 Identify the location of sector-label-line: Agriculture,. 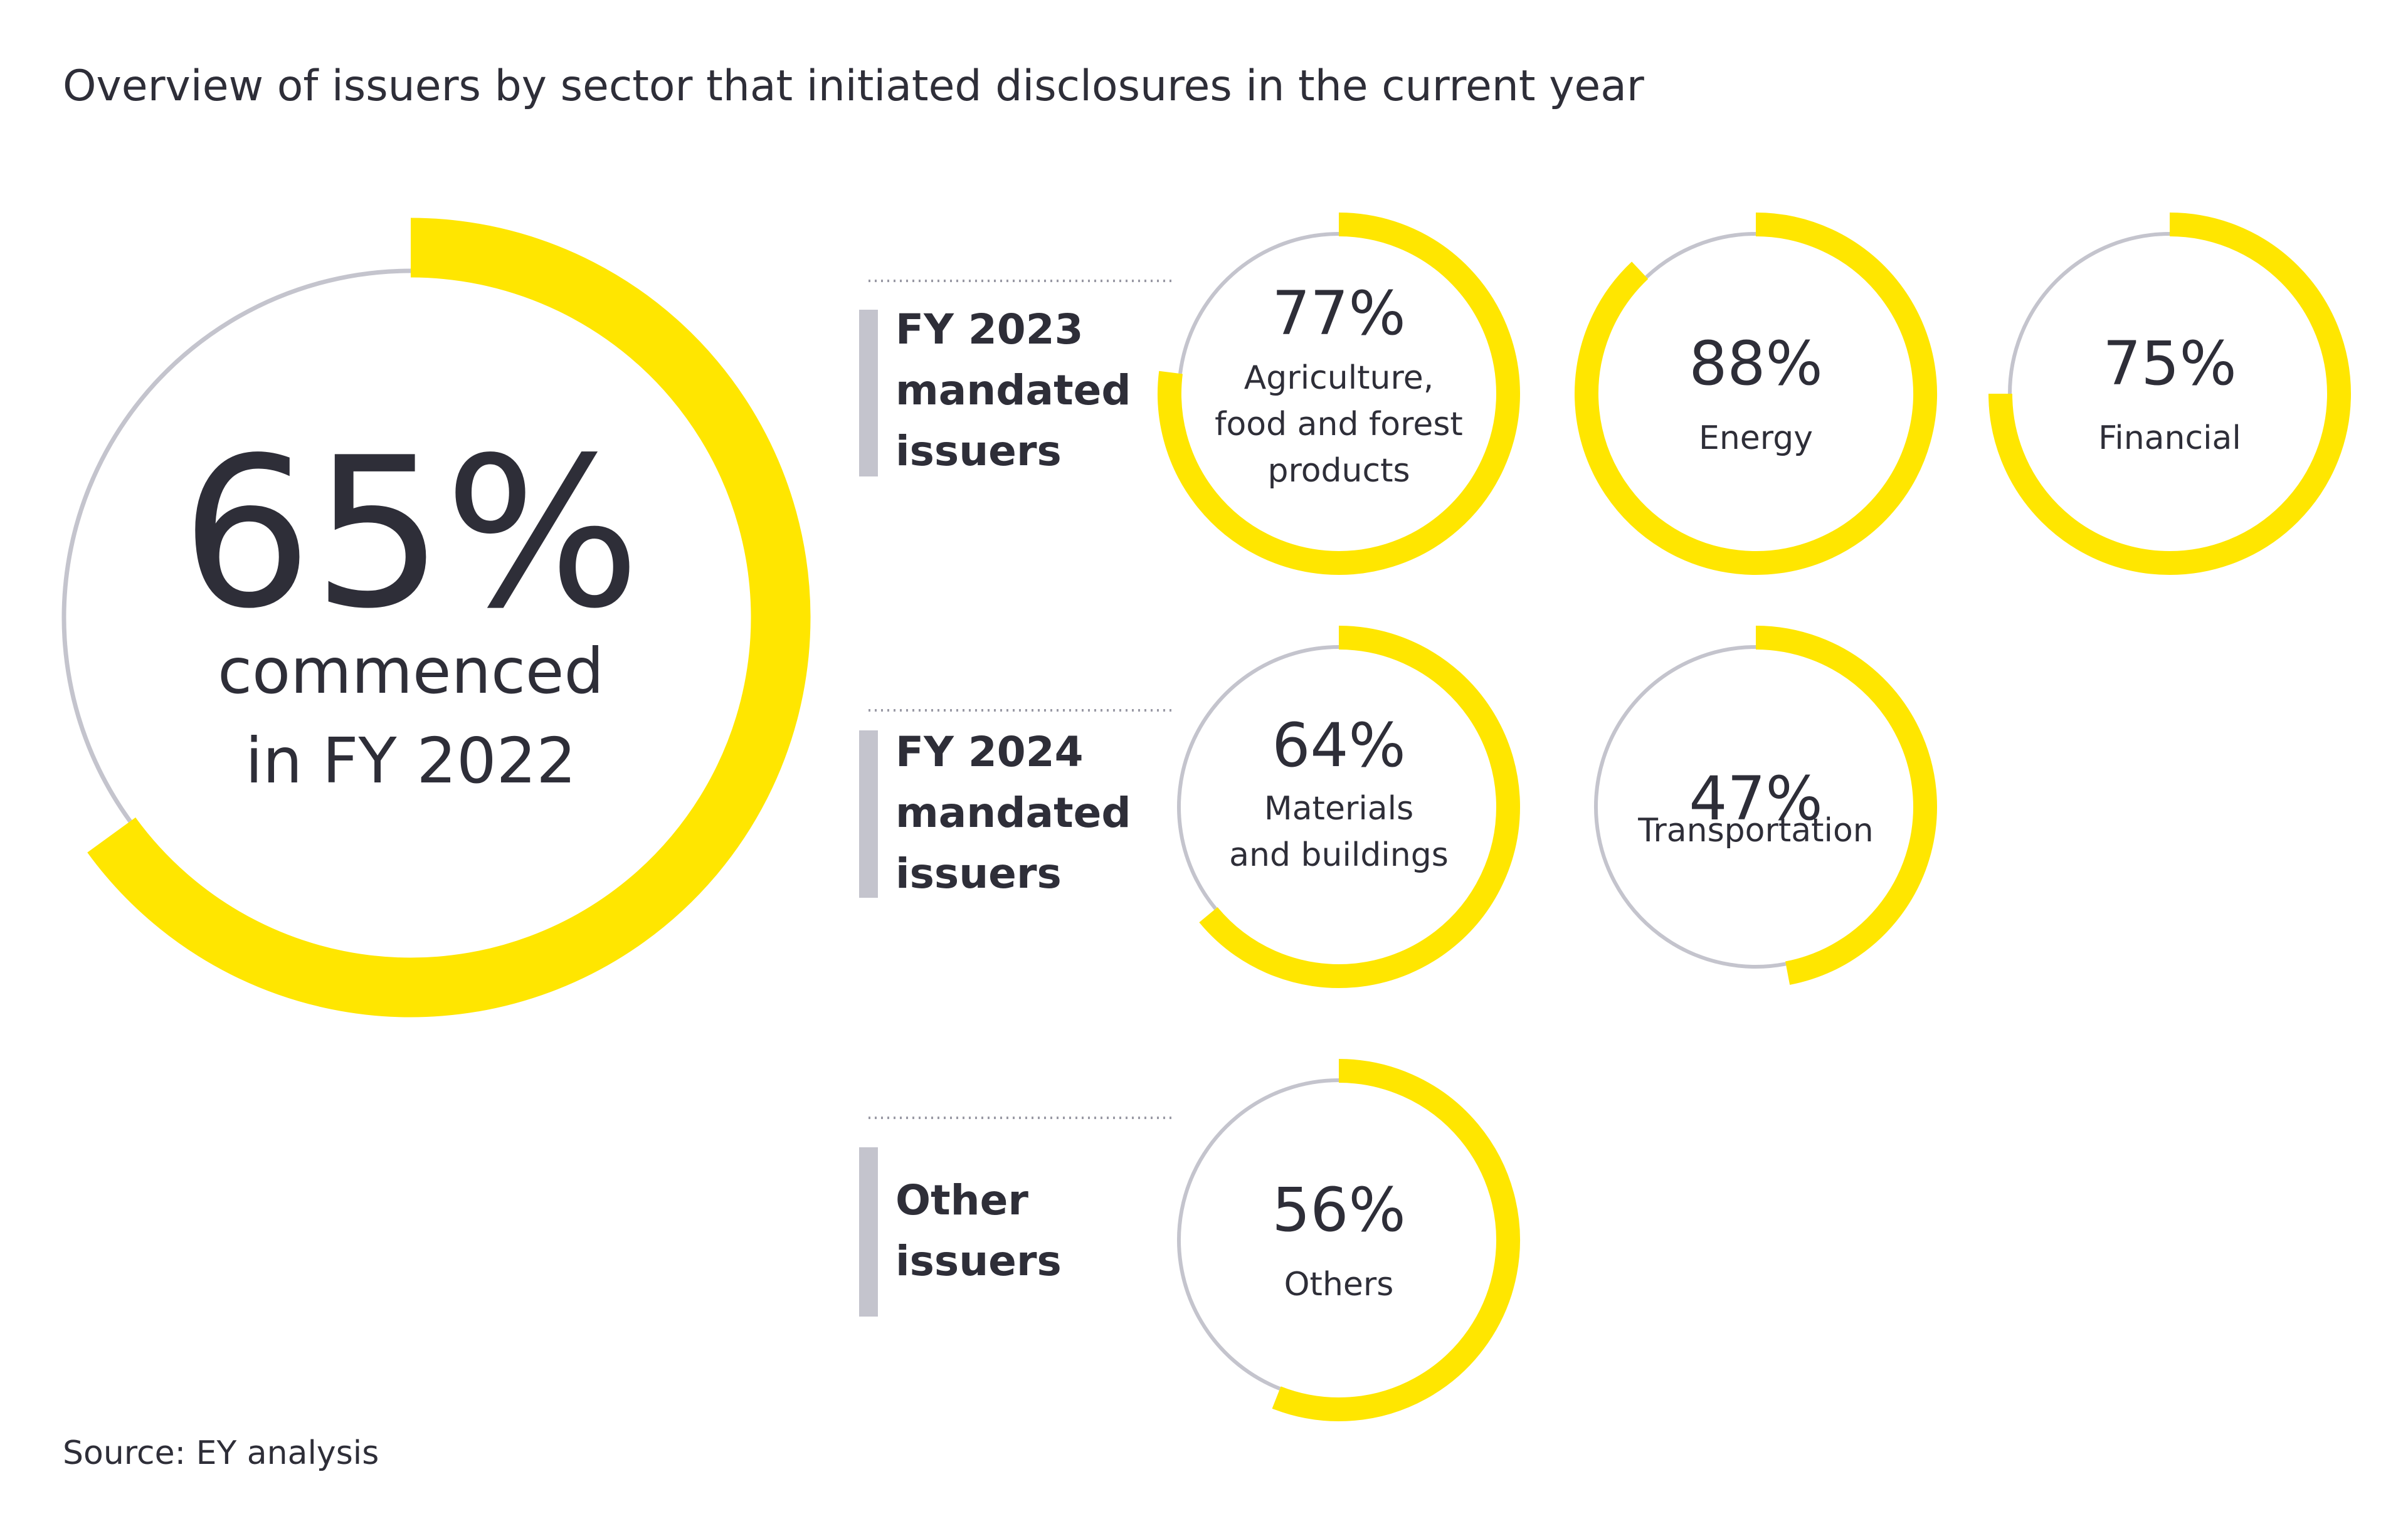
(1339, 378).